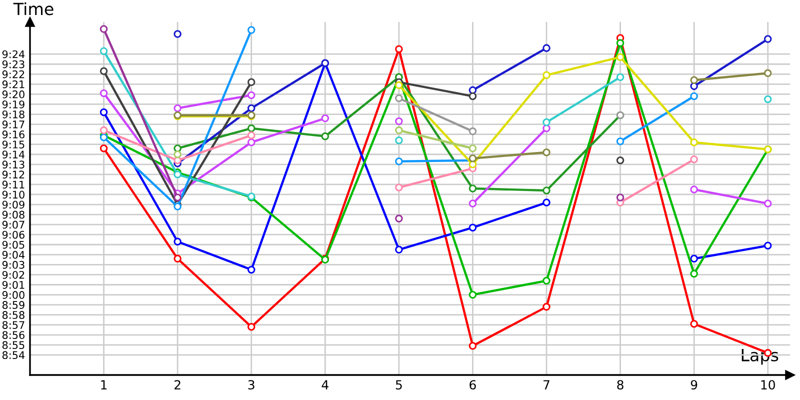  Describe the element at coordinates (13, 204) in the screenshot. I see `y-tick-label: 9:09` at that location.